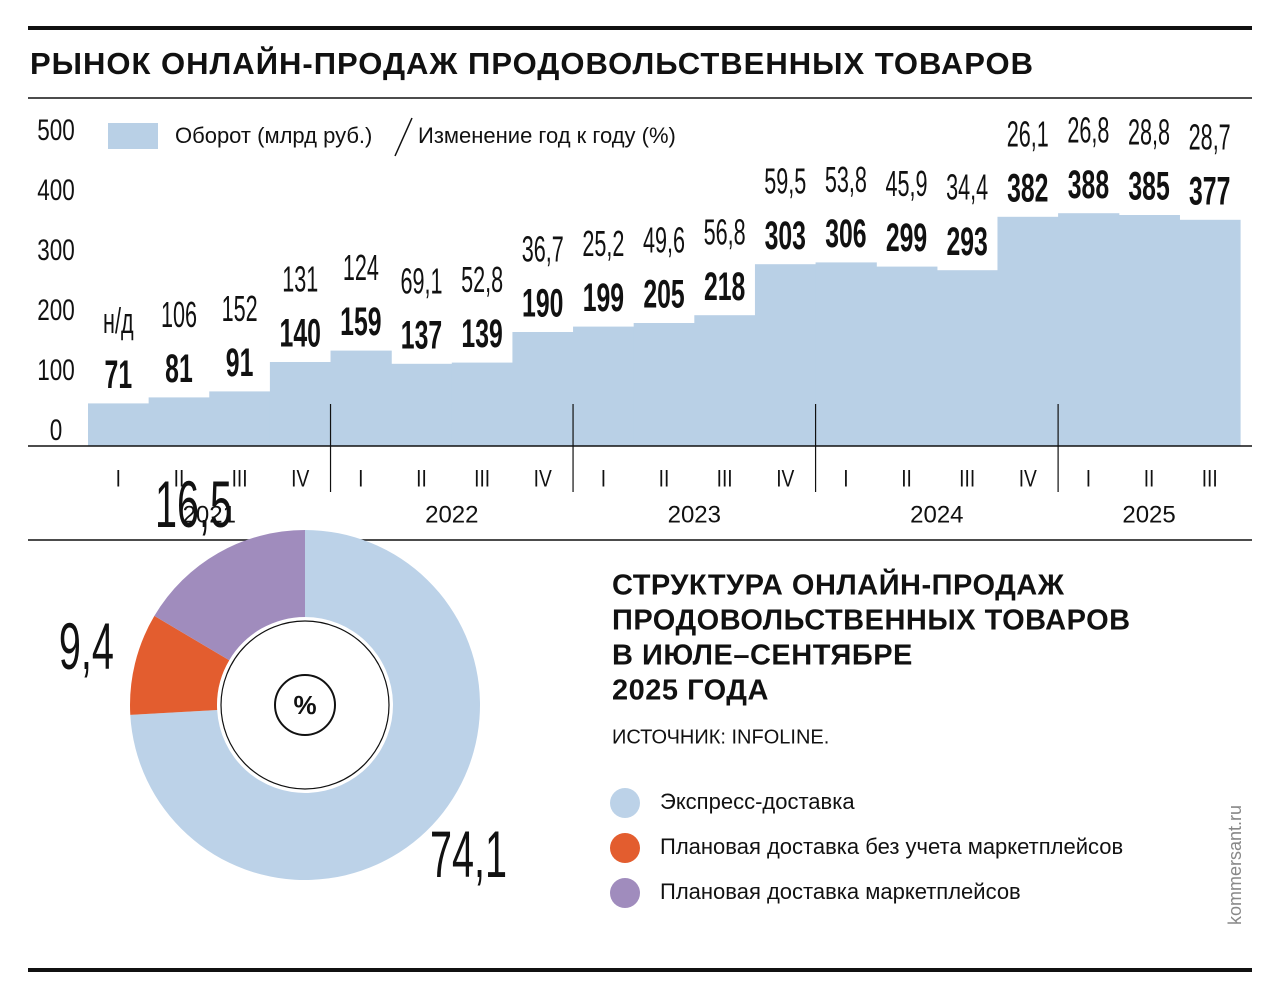 The width and height of the screenshot is (1280, 1000). Describe the element at coordinates (663, 295) in the screenshot. I see `value-label: 205` at that location.